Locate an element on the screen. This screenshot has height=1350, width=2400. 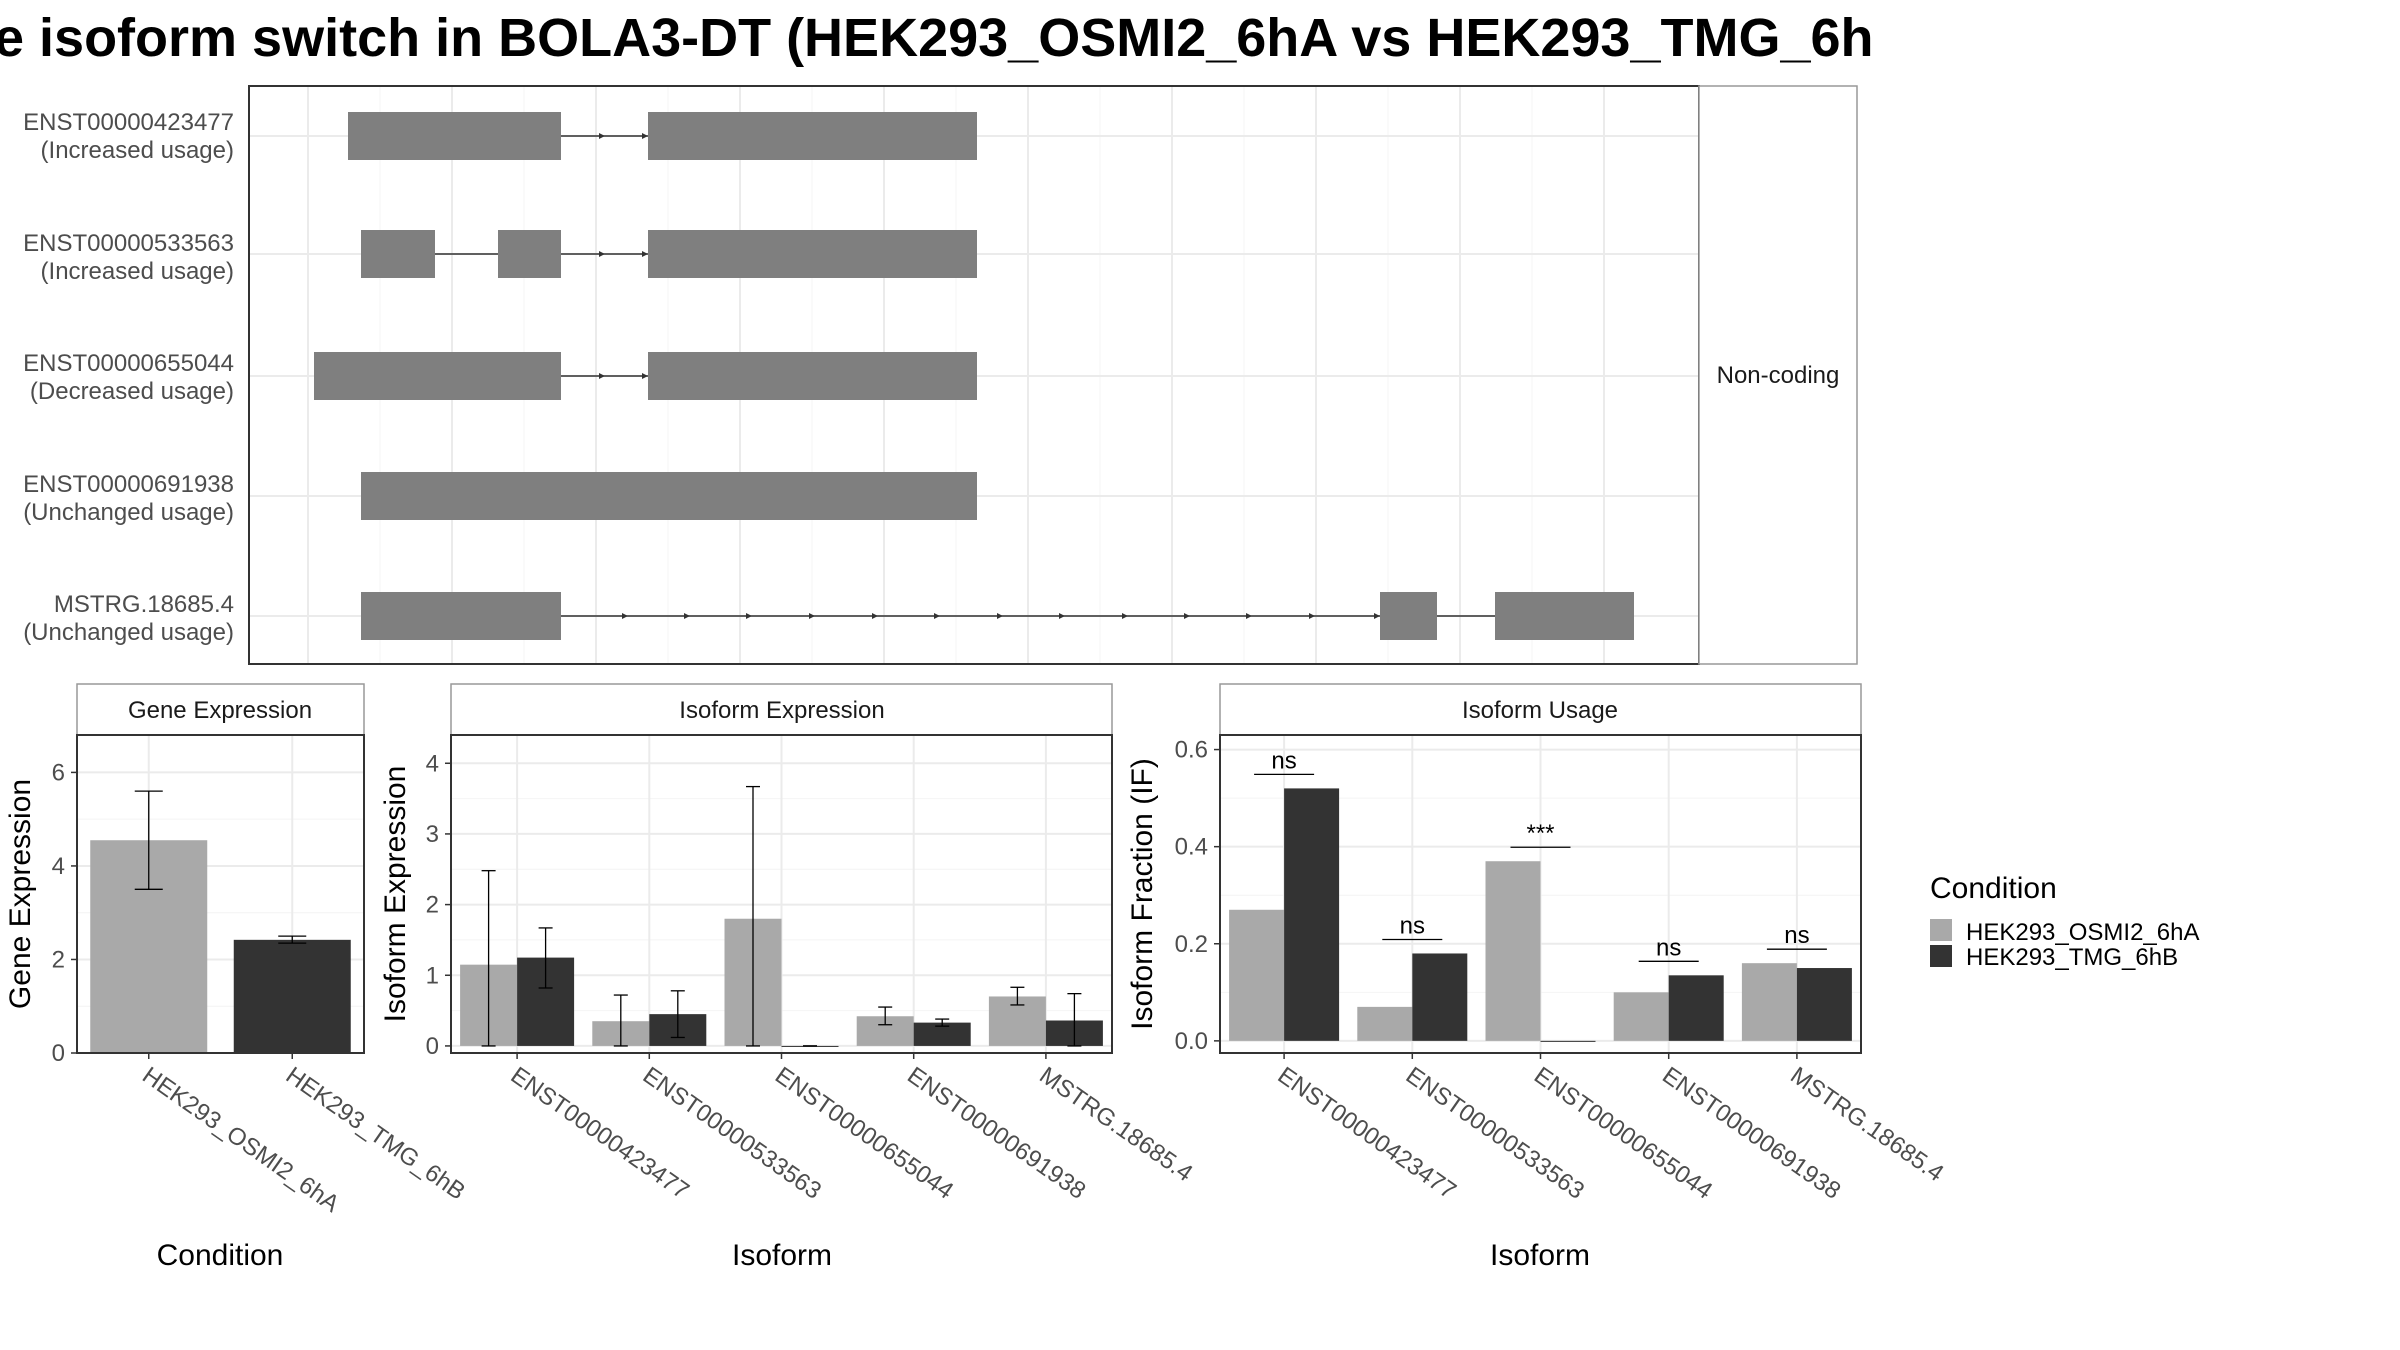
y-tick-label: 3 is located at coordinates (432, 834).